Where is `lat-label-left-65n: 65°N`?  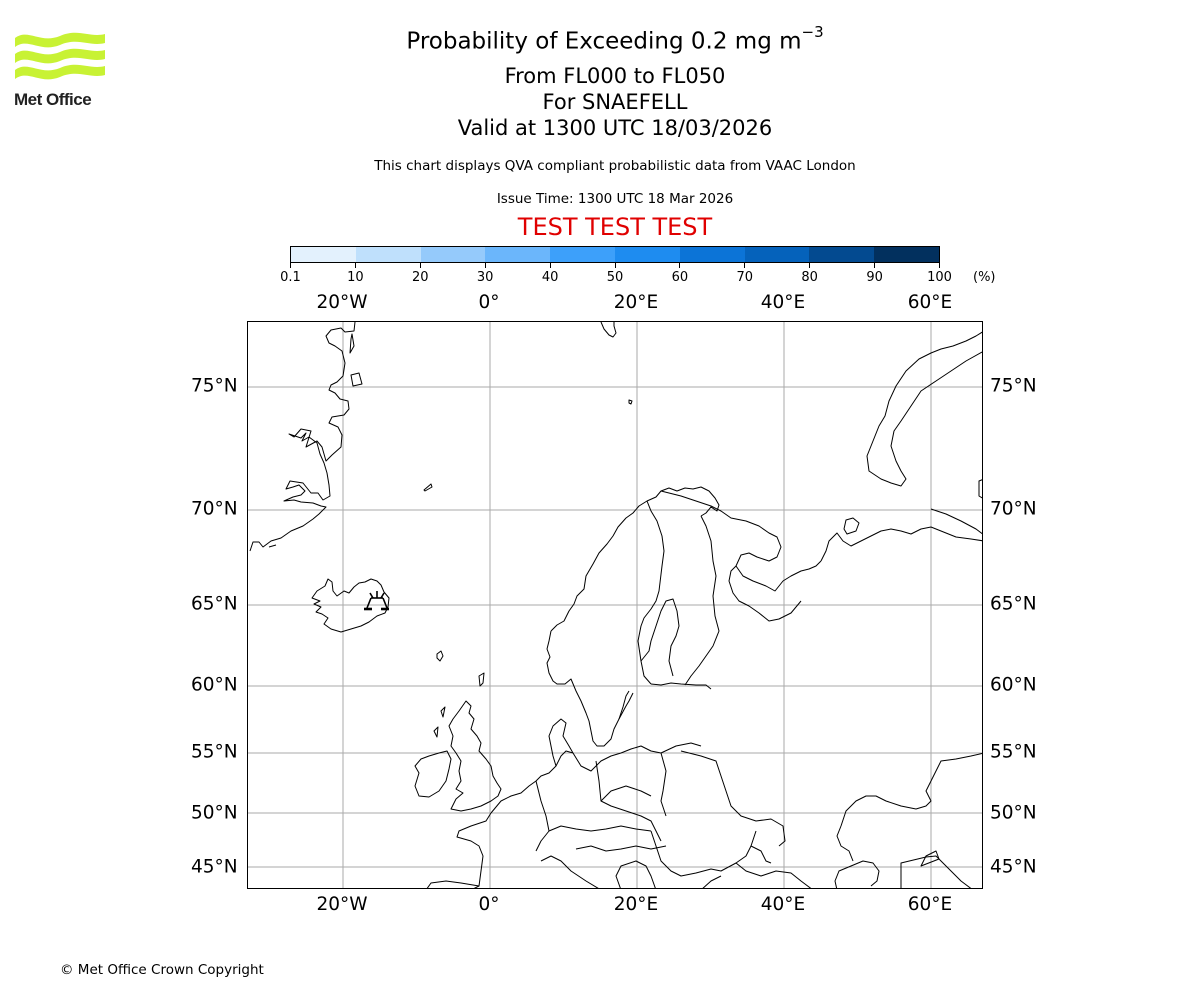 lat-label-left-65n: 65°N is located at coordinates (214, 604).